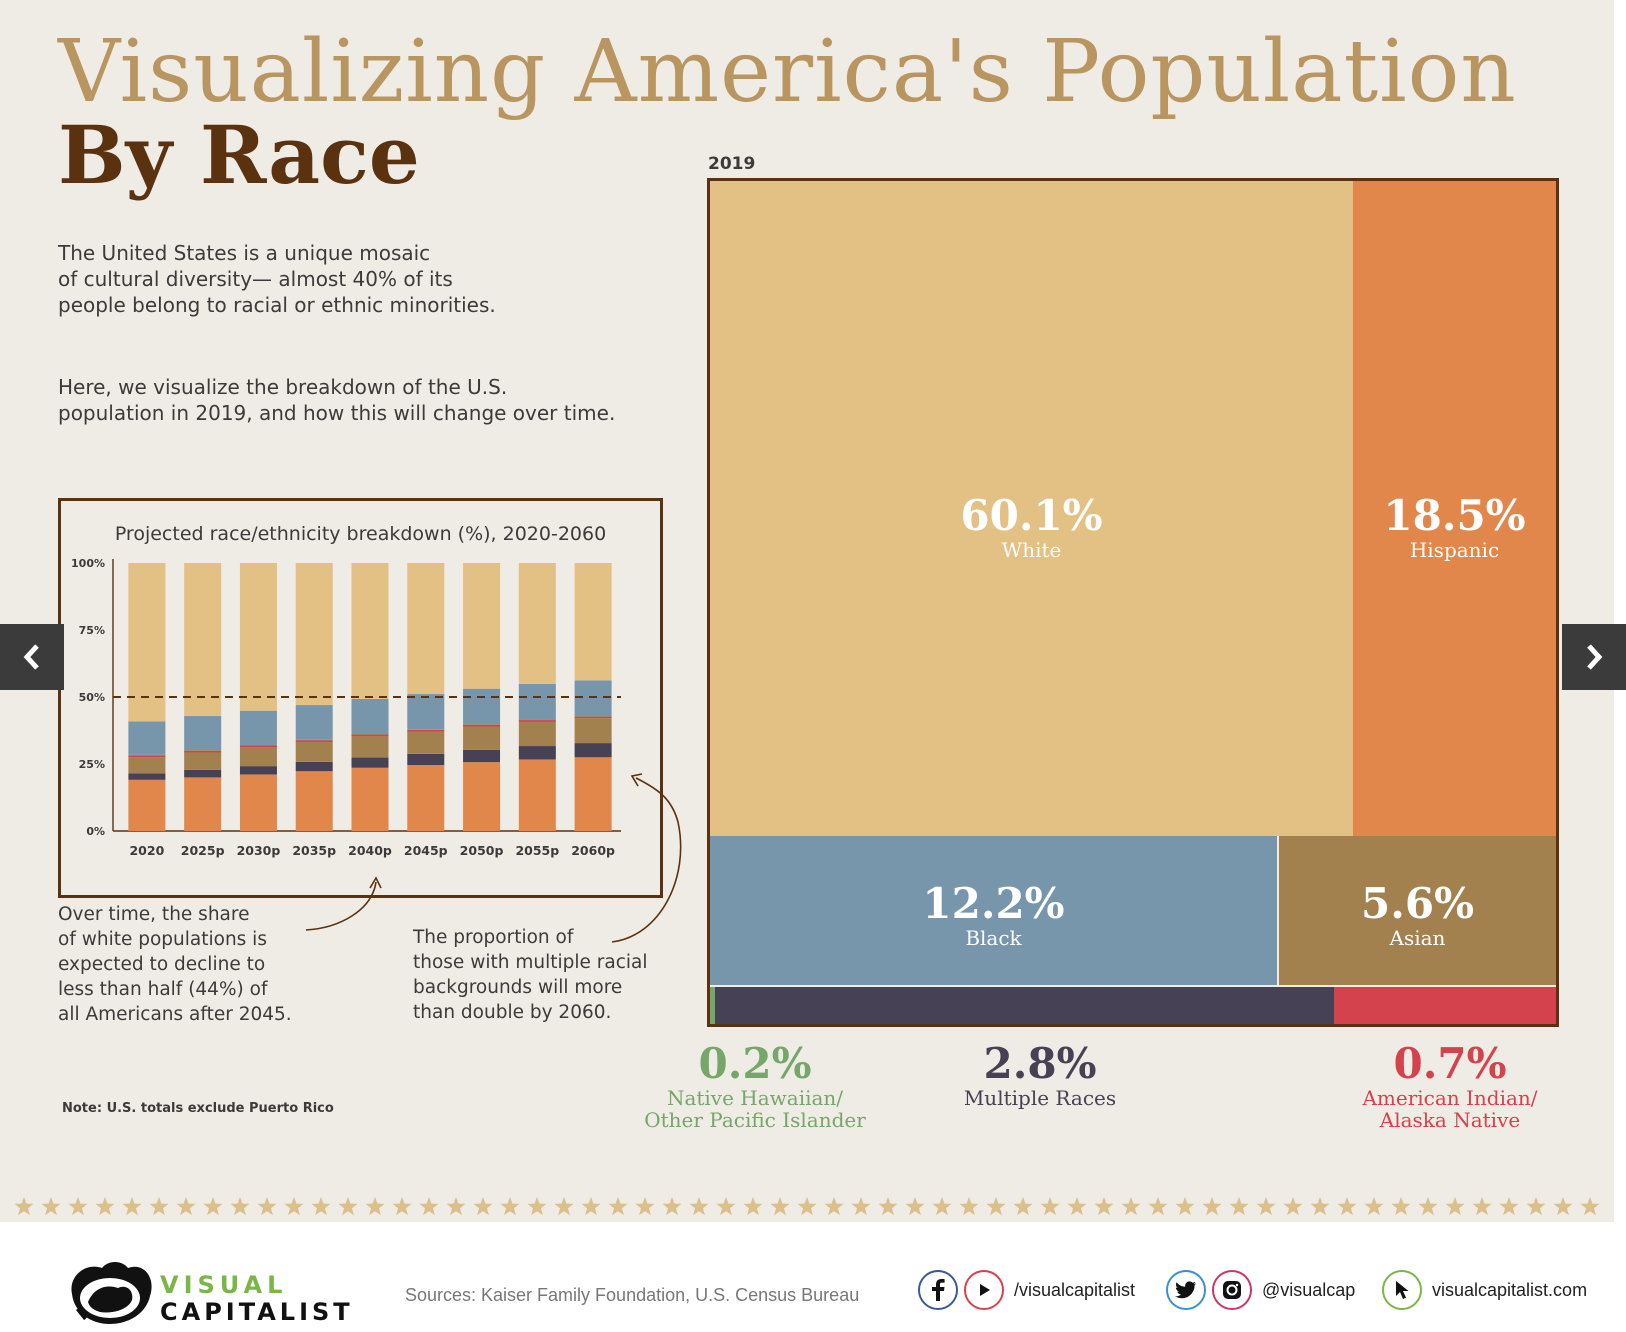  I want to click on cursor-icon, so click(1402, 1290).